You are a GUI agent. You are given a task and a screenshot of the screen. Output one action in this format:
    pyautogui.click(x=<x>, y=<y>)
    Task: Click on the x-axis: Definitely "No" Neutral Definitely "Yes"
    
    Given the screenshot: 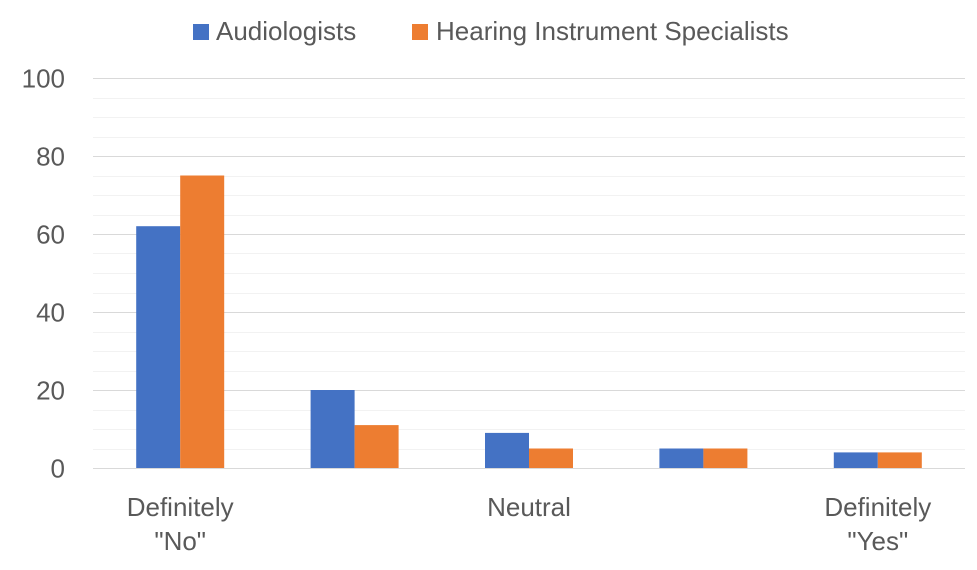 What is the action you would take?
    pyautogui.click(x=529, y=512)
    